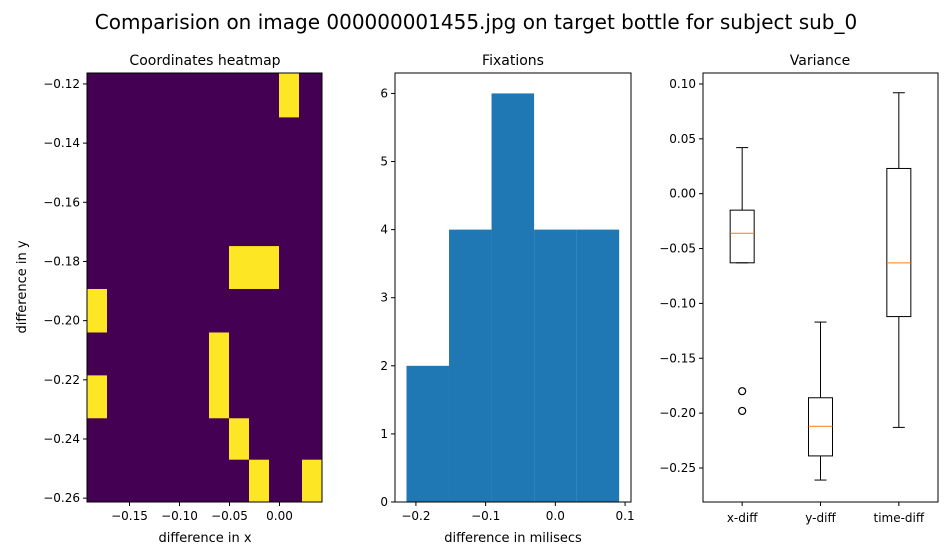 The width and height of the screenshot is (952, 560). What do you see at coordinates (229, 516) in the screenshot?
I see `heatmap-xtick-label: −0.05` at bounding box center [229, 516].